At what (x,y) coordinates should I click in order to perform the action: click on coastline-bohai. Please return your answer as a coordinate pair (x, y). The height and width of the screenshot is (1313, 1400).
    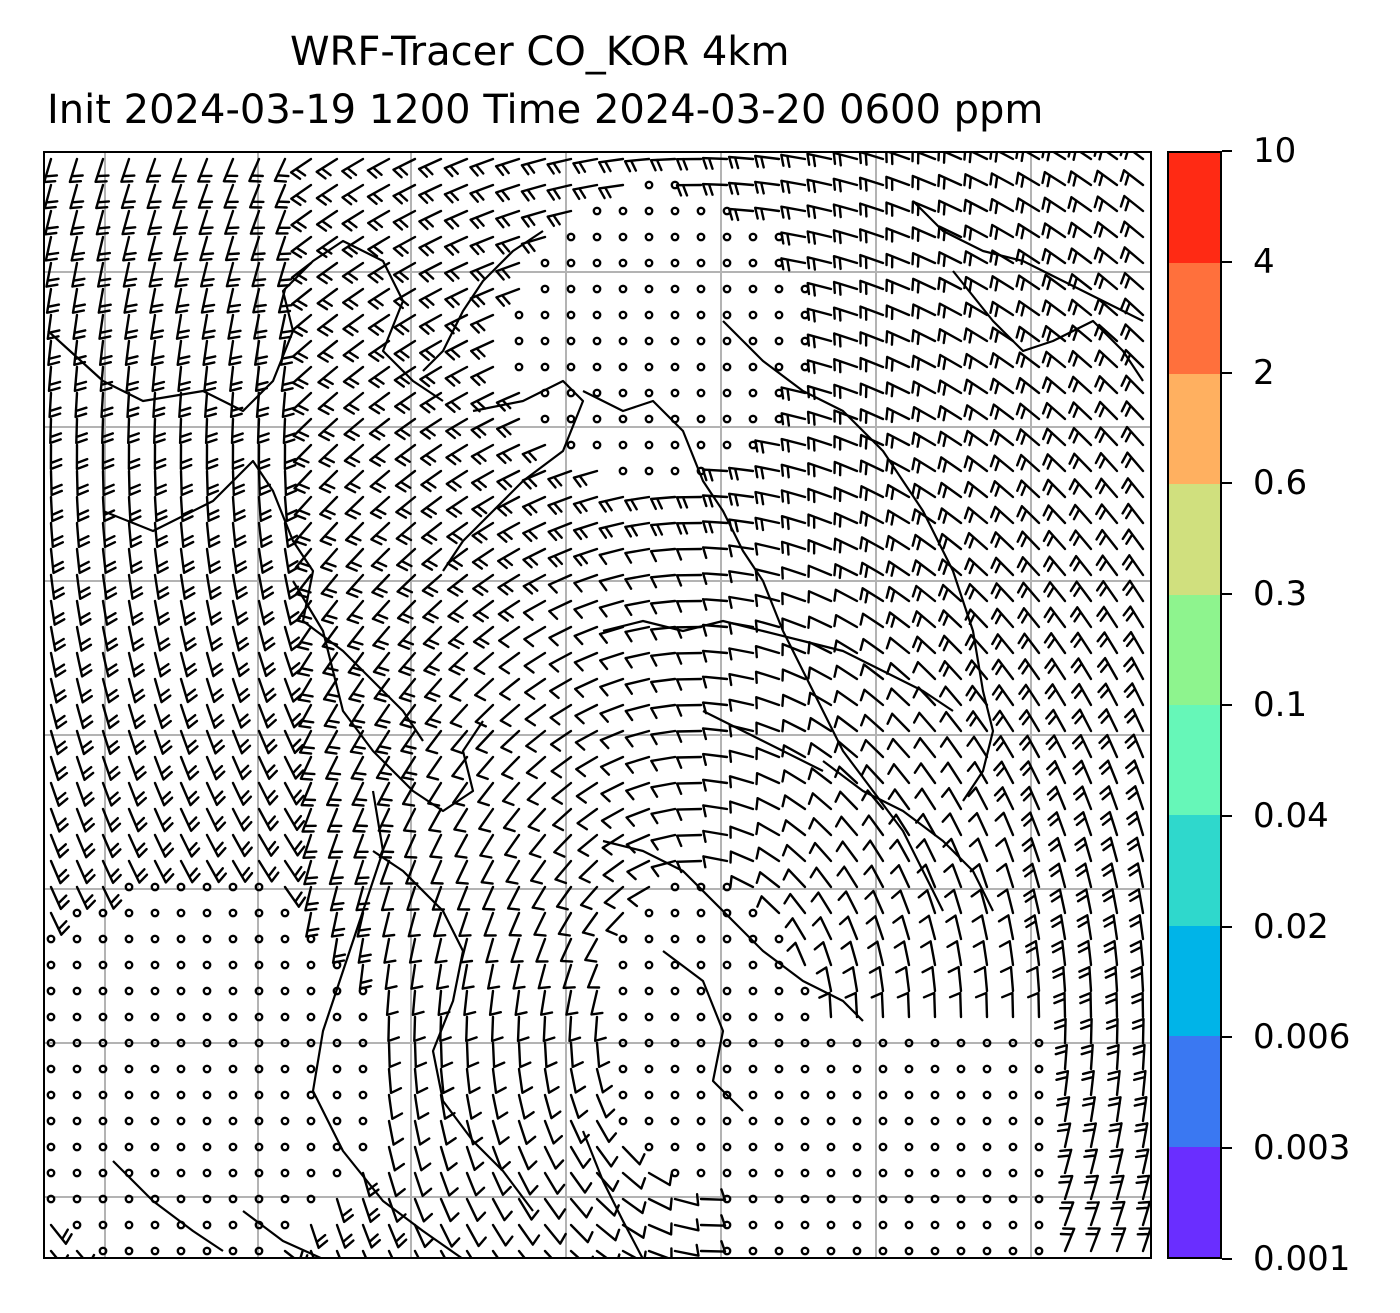
    Looking at the image, I should click on (263, 600).